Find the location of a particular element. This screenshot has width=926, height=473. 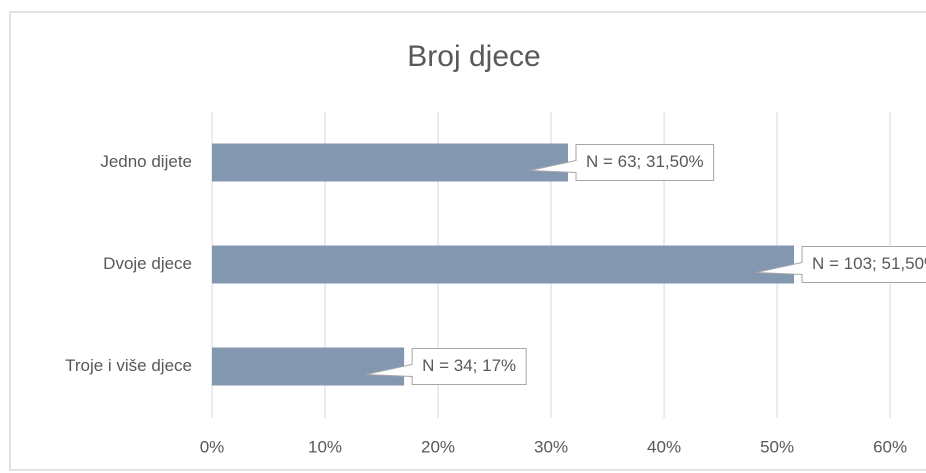

x-tick-label: 30% is located at coordinates (551, 446).